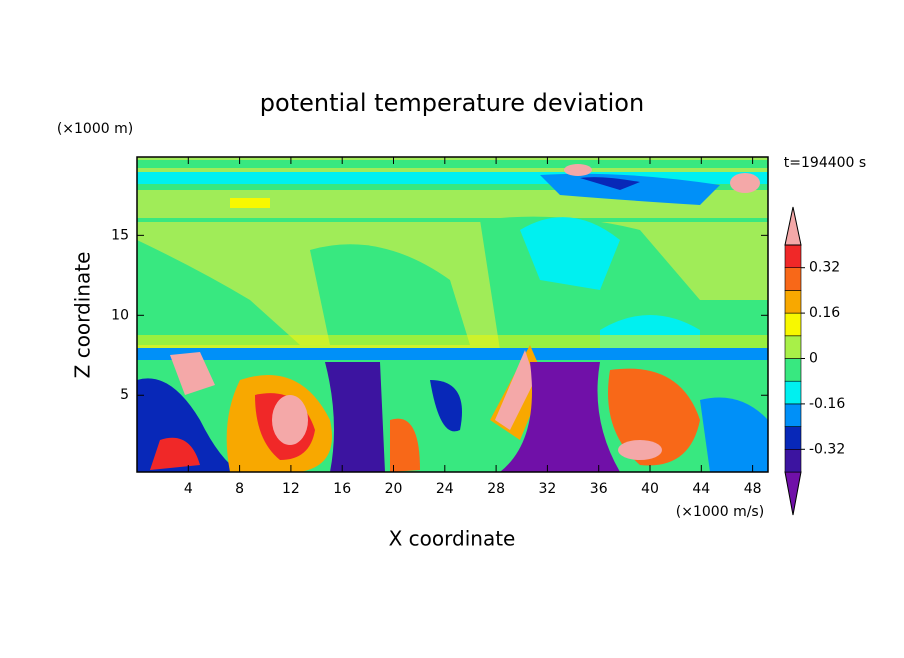 The height and width of the screenshot is (658, 904). What do you see at coordinates (394, 489) in the screenshot?
I see `x-tick-label: 20` at bounding box center [394, 489].